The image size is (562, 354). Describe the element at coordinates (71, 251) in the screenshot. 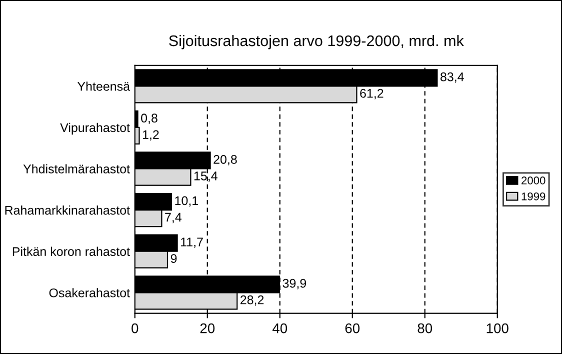

I see `y-tick-label: Pitkän koron rahastot` at that location.